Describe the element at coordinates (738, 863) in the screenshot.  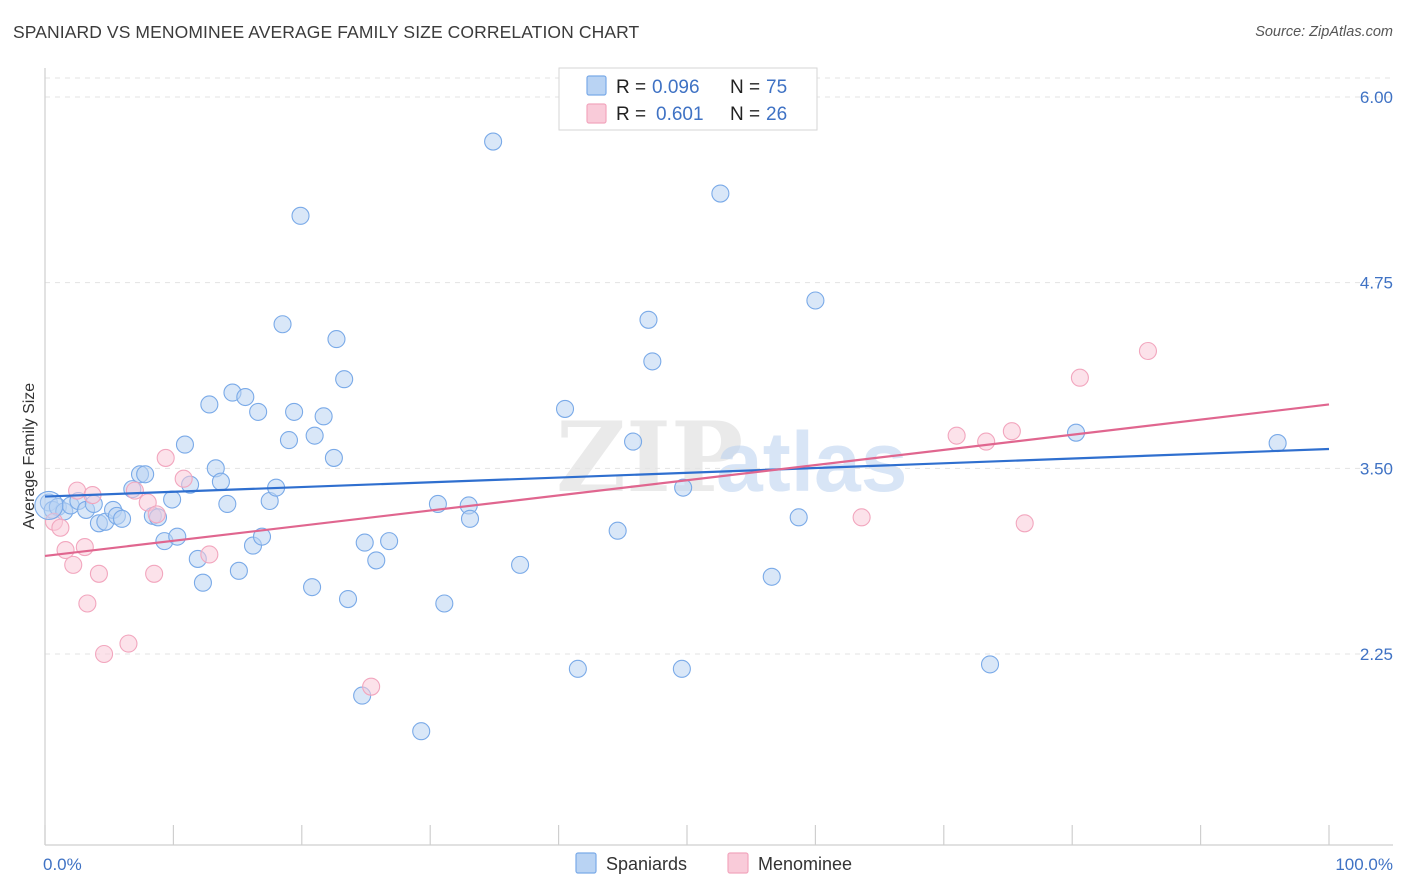
I see `series-legend-swatch-menominee` at that location.